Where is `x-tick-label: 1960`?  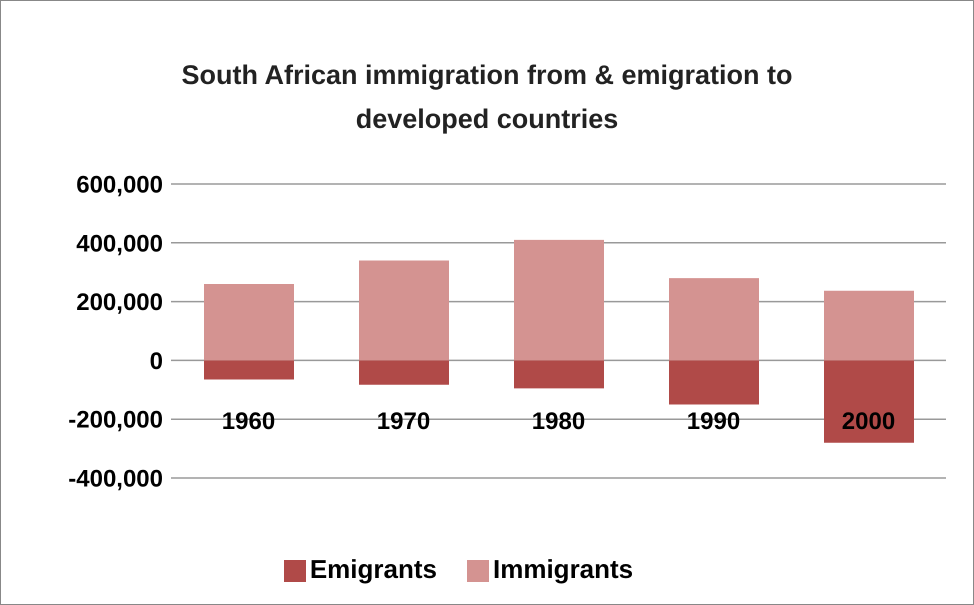
x-tick-label: 1960 is located at coordinates (249, 421).